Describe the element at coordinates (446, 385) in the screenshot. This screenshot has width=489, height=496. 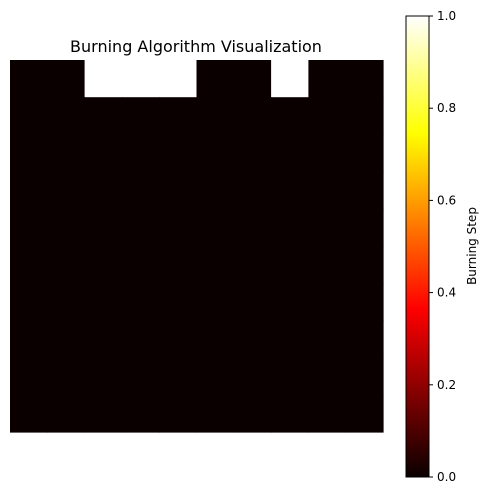
I see `colorbar-tick-label: 0.2` at that location.